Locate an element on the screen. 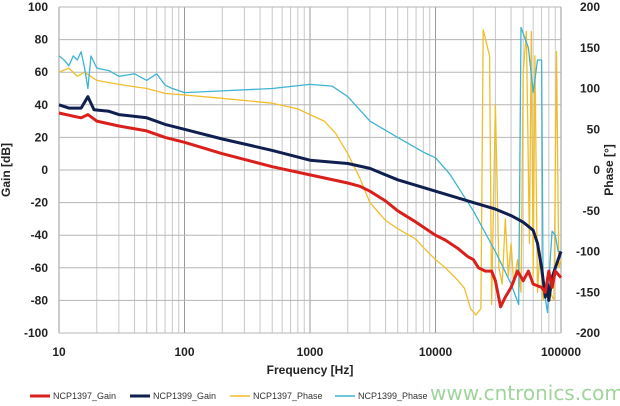  y2-tick-label: 200 is located at coordinates (590, 7).